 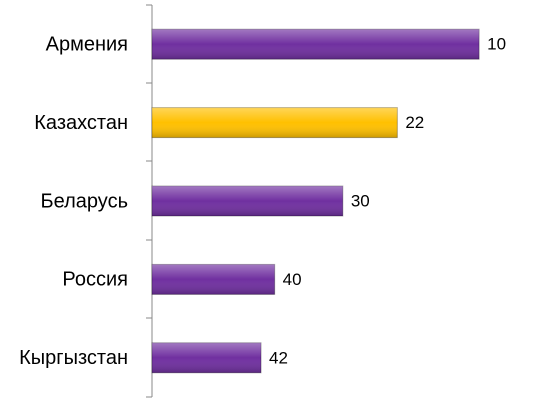 I want to click on value-label: 42, so click(x=278, y=357).